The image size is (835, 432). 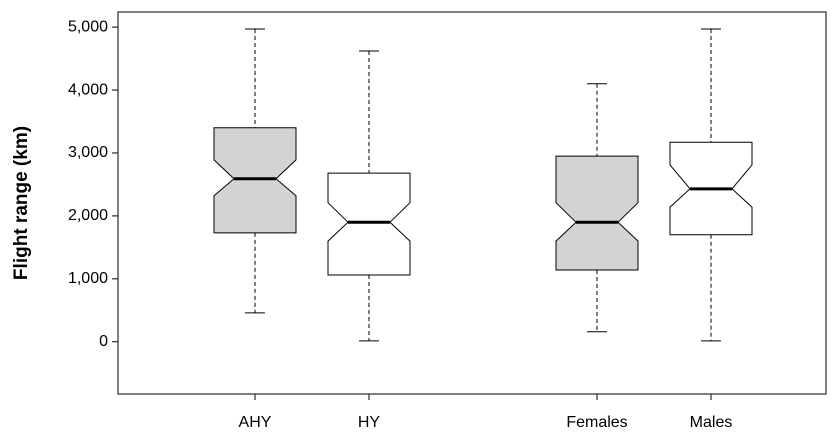 What do you see at coordinates (88, 278) in the screenshot?
I see `y-tick-label: 1,000` at bounding box center [88, 278].